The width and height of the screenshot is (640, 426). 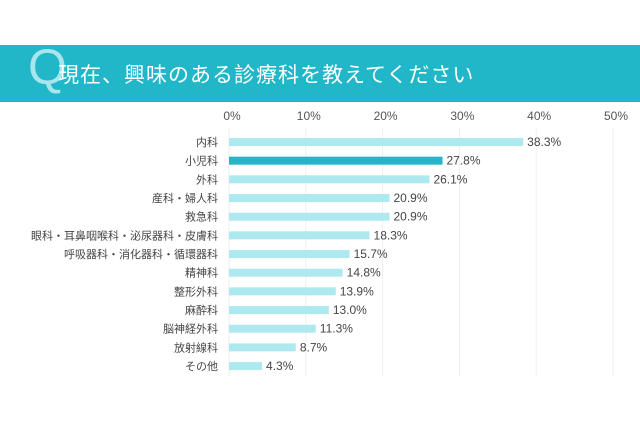 What do you see at coordinates (201, 217) in the screenshot?
I see `category-label: 救急科` at bounding box center [201, 217].